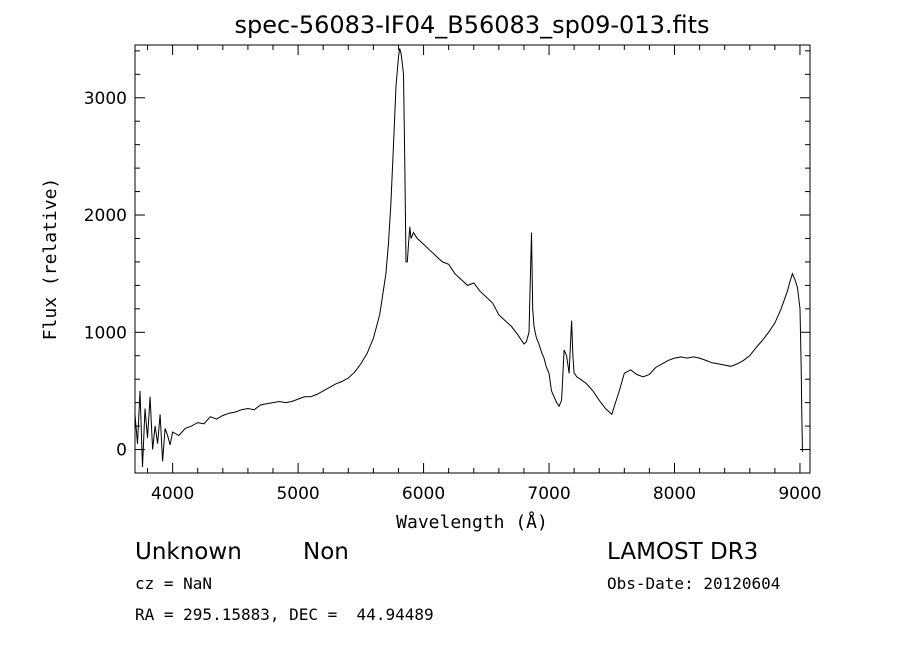 This screenshot has width=900, height=649. I want to click on x-tick-label: 7000, so click(548, 494).